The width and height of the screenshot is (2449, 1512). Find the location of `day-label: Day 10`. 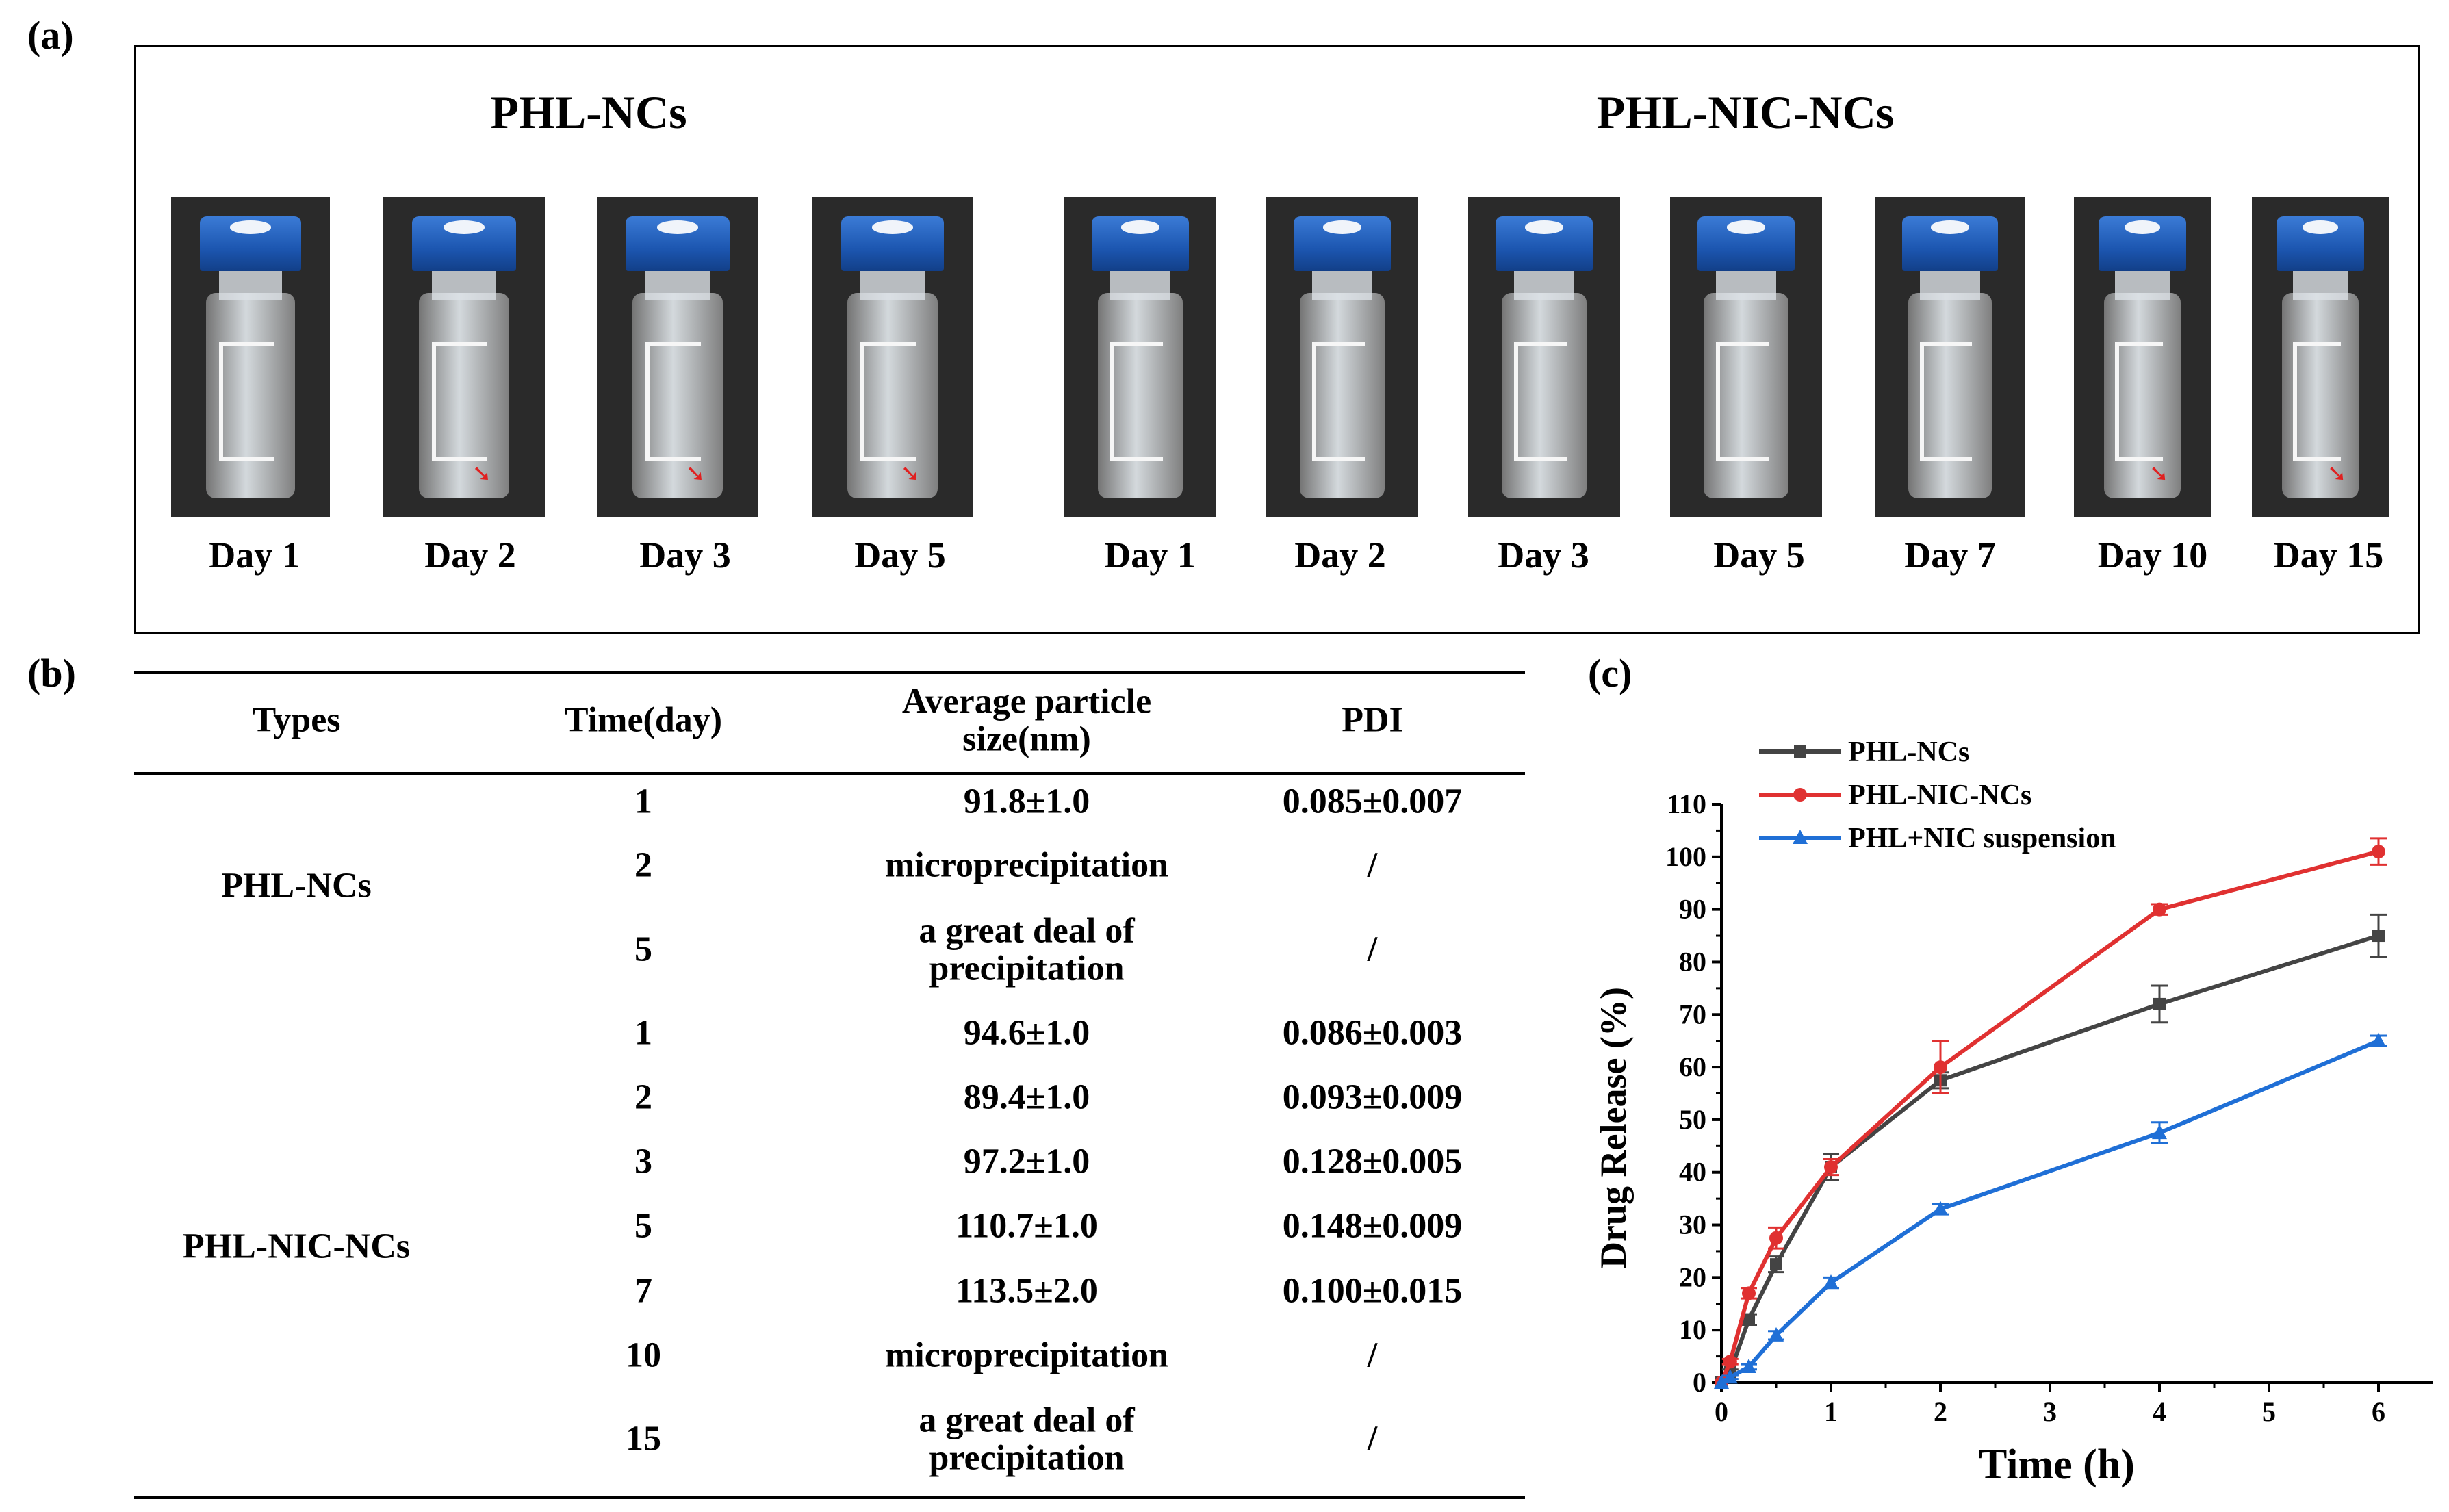

day-label: Day 10 is located at coordinates (2152, 555).